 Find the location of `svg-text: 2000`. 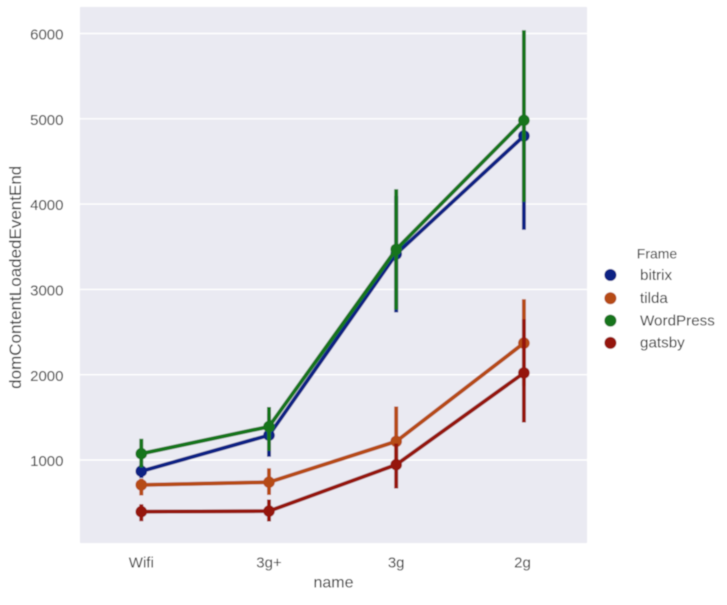

svg-text: 2000 is located at coordinates (46, 376).